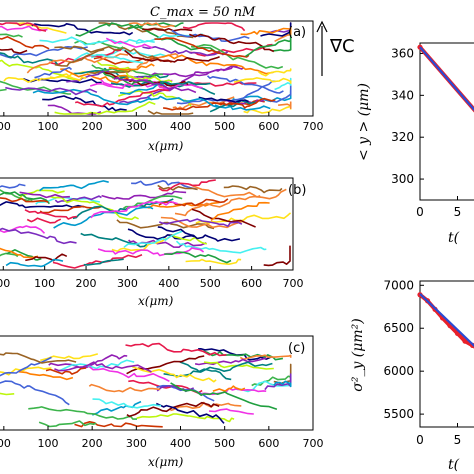 The image size is (474, 474). I want to click on mean-y-series, so click(445, 78).